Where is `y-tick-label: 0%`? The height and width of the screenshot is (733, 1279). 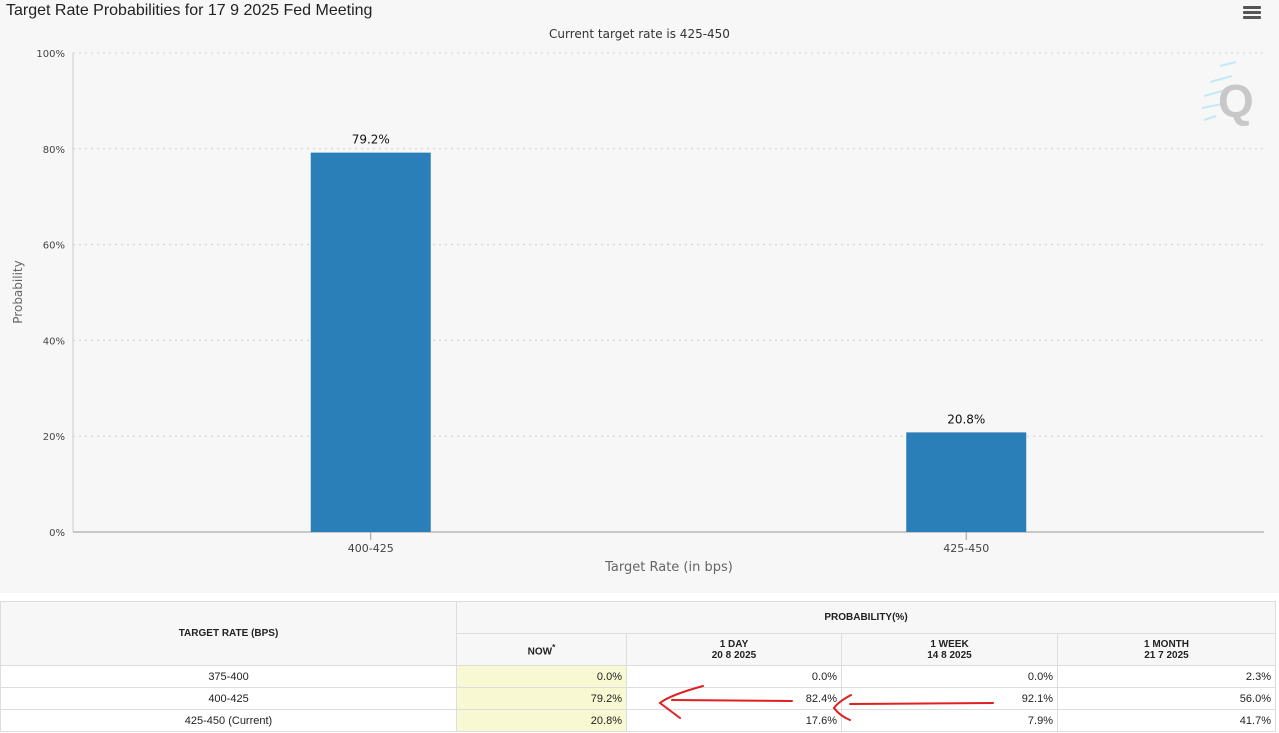
y-tick-label: 0% is located at coordinates (57, 533).